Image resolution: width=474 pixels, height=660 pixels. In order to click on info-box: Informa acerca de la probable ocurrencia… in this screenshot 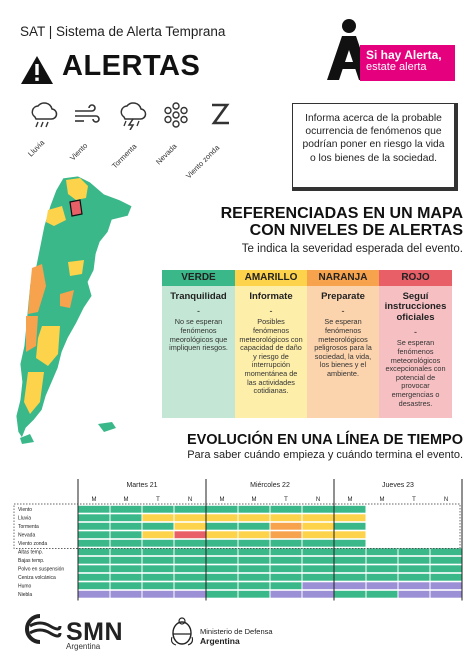, I will do `click(375, 147)`.